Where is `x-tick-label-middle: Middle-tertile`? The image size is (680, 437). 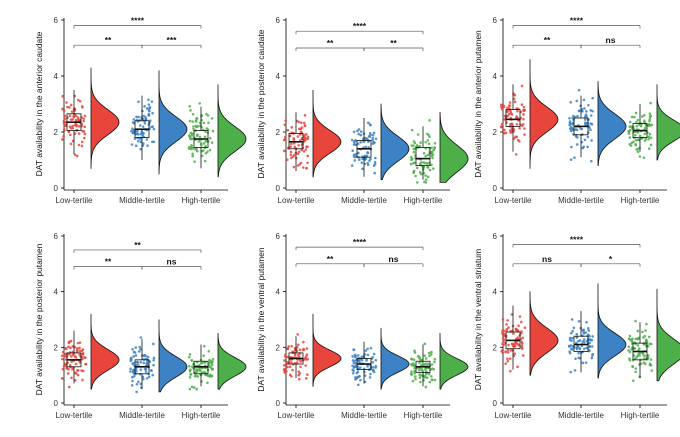 x-tick-label-middle: Middle-tertile is located at coordinates (581, 200).